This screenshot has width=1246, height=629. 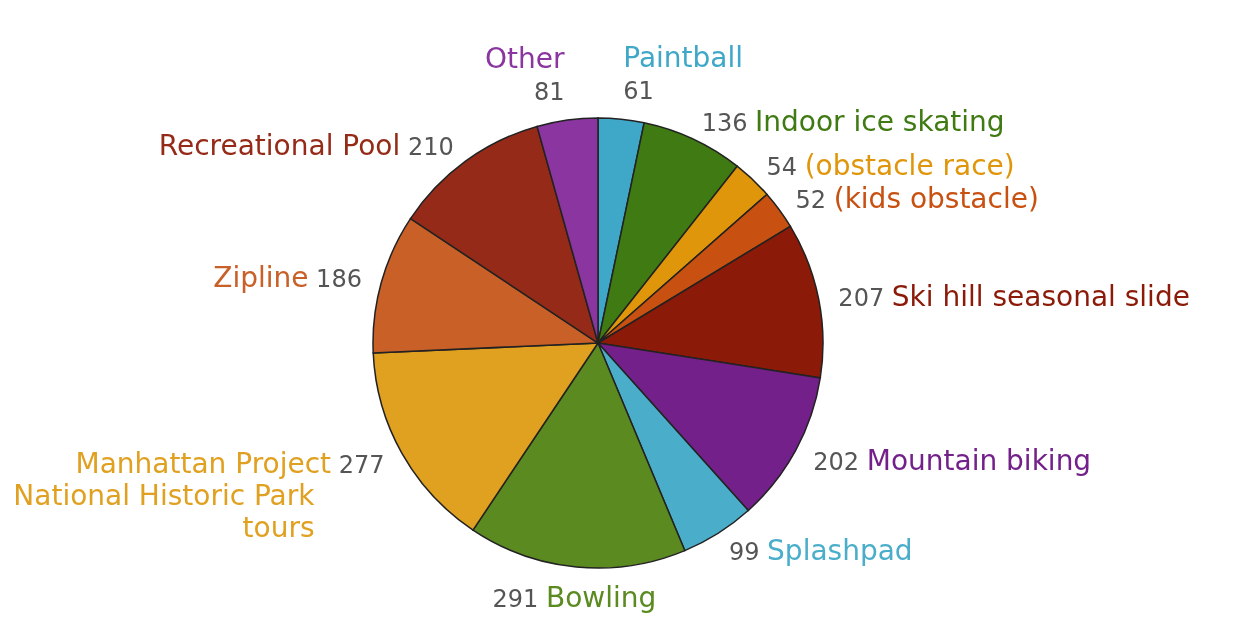 What do you see at coordinates (979, 460) in the screenshot?
I see `slice-label: Mountain biking` at bounding box center [979, 460].